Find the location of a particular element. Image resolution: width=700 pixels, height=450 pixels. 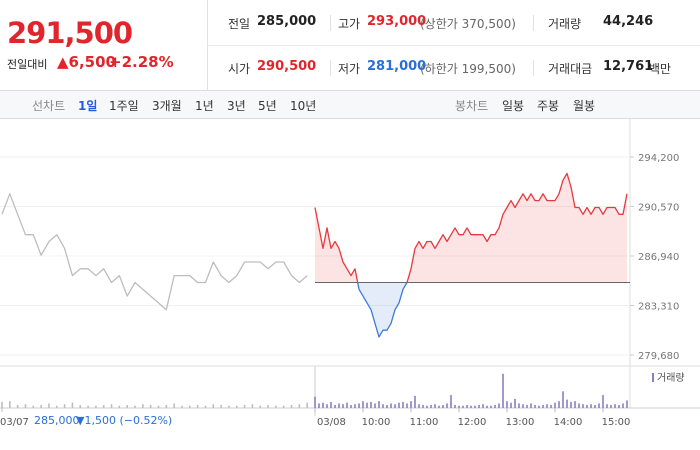

stat-note: (상한가 370,500) is located at coordinates (468, 24).